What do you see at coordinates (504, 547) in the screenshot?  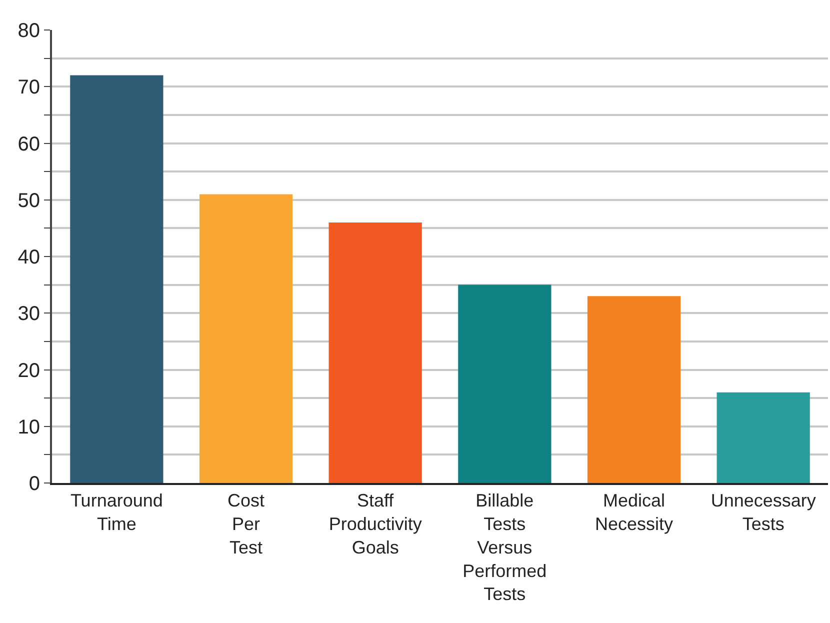 I see `x-tick-label: Billable Tests Versus Performed Tests` at bounding box center [504, 547].